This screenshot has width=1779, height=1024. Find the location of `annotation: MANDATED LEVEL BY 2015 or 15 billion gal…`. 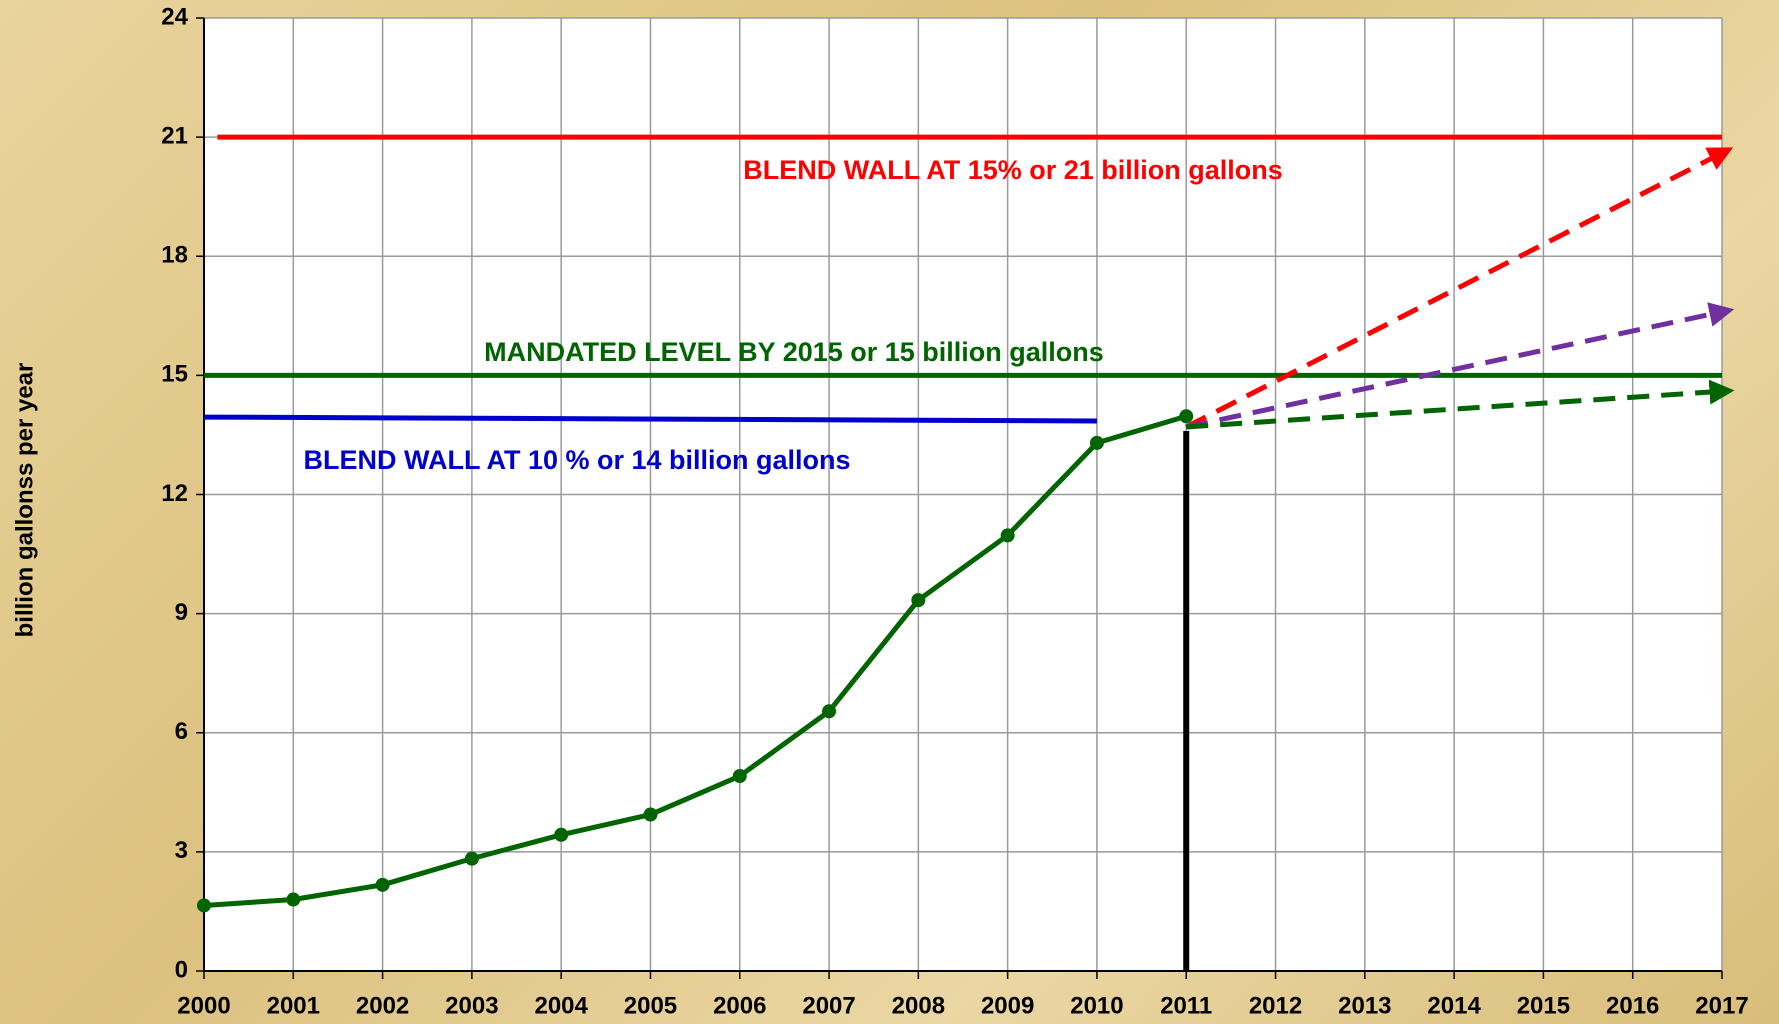

annotation: MANDATED LEVEL BY 2015 or 15 billion gal… is located at coordinates (794, 352).